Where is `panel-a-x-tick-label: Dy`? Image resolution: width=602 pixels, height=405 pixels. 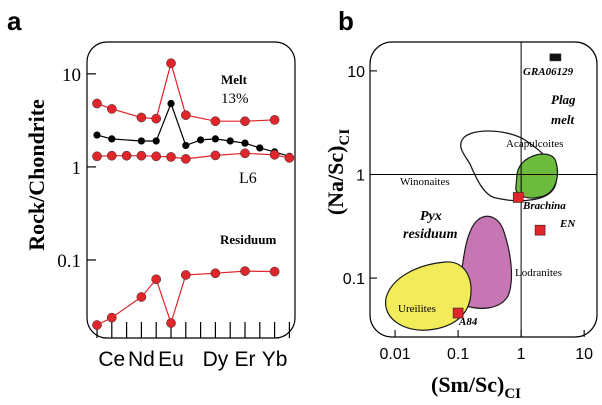
panel-a-x-tick-label: Dy is located at coordinates (216, 359).